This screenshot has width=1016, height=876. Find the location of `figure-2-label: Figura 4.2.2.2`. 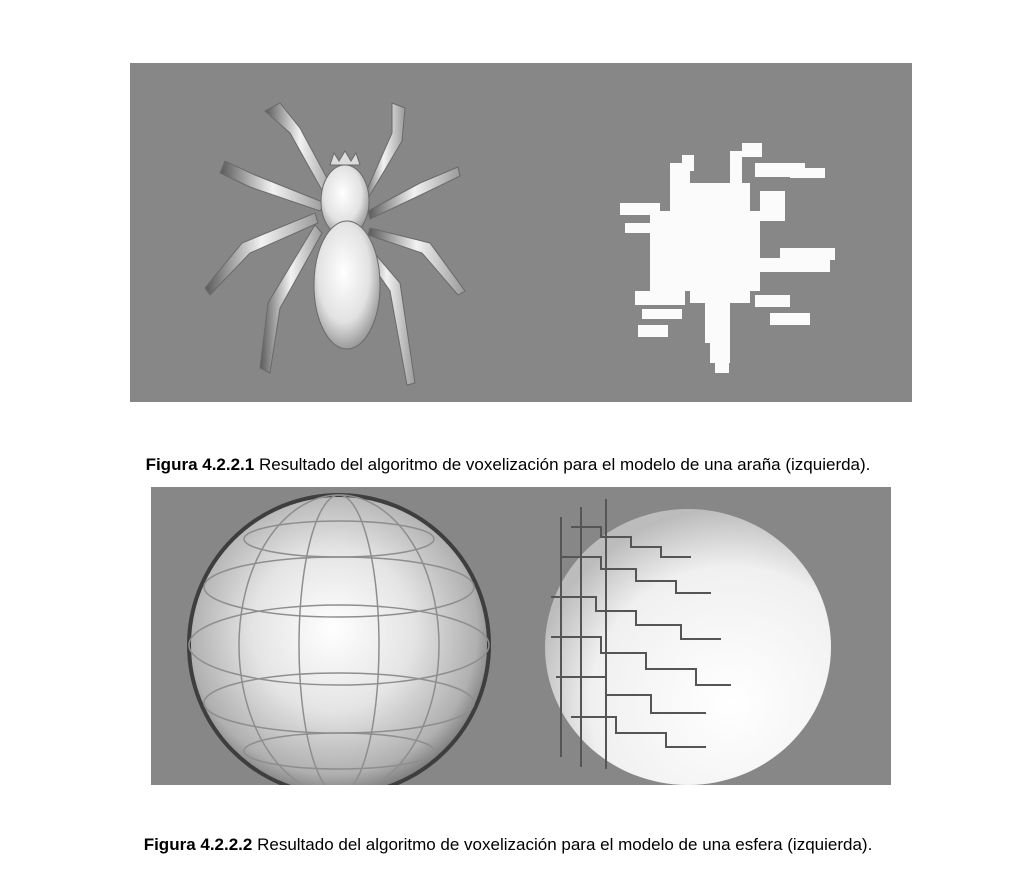

figure-2-label: Figura 4.2.2.2 is located at coordinates (198, 844).